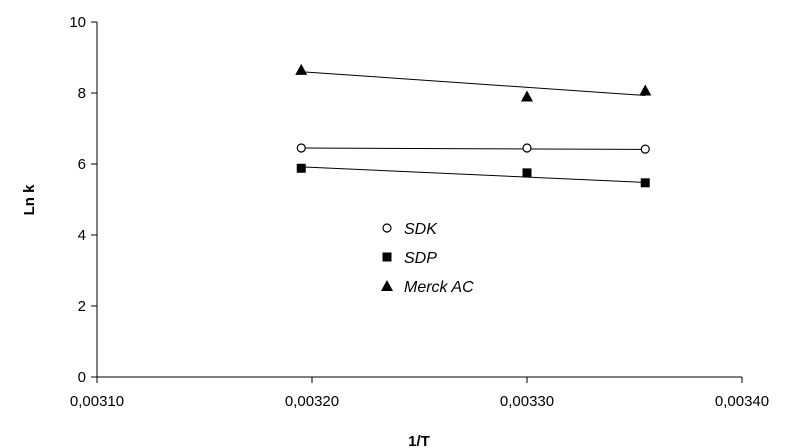  I want to click on x-tick-label: 0,00320, so click(312, 401).